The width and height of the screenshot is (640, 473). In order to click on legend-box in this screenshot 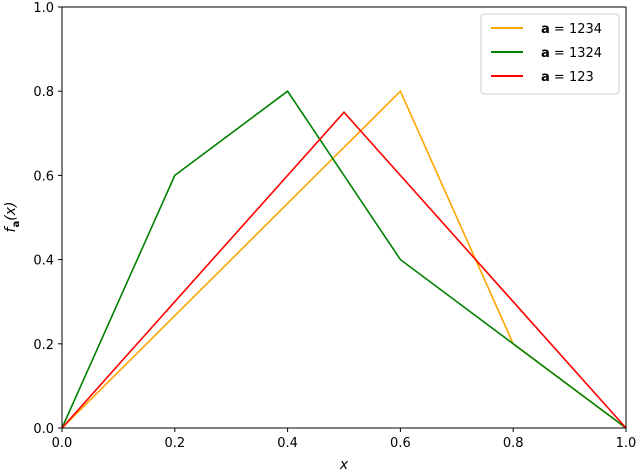, I will do `click(550, 54)`.